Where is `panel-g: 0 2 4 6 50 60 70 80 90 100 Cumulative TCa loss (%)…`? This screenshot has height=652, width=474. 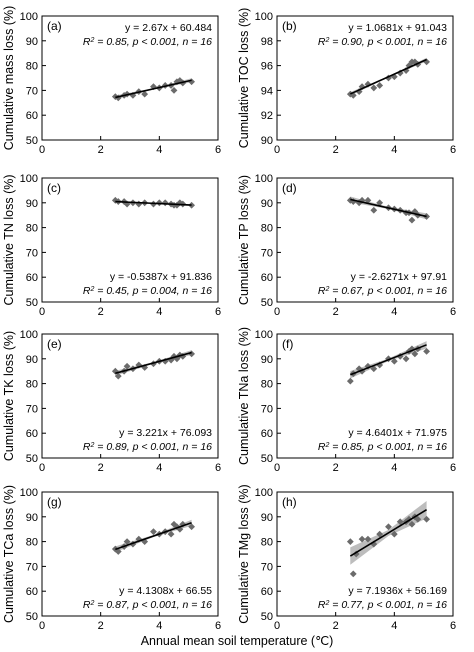 panel-g: 0 2 4 6 50 60 70 80 90 100 Cumulative TCa loss (%)… is located at coordinates (111, 558).